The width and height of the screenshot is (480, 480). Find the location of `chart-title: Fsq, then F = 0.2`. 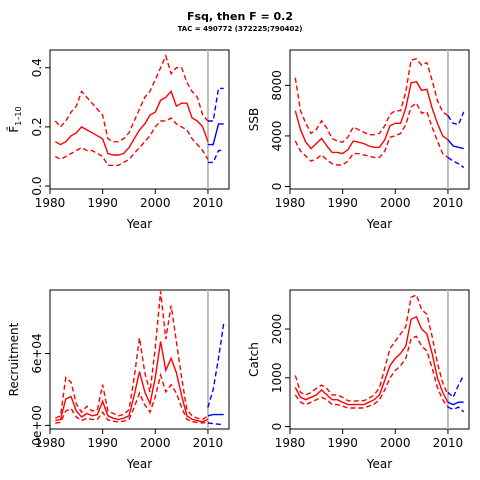

chart-title: Fsq, then F = 0.2 is located at coordinates (240, 16).